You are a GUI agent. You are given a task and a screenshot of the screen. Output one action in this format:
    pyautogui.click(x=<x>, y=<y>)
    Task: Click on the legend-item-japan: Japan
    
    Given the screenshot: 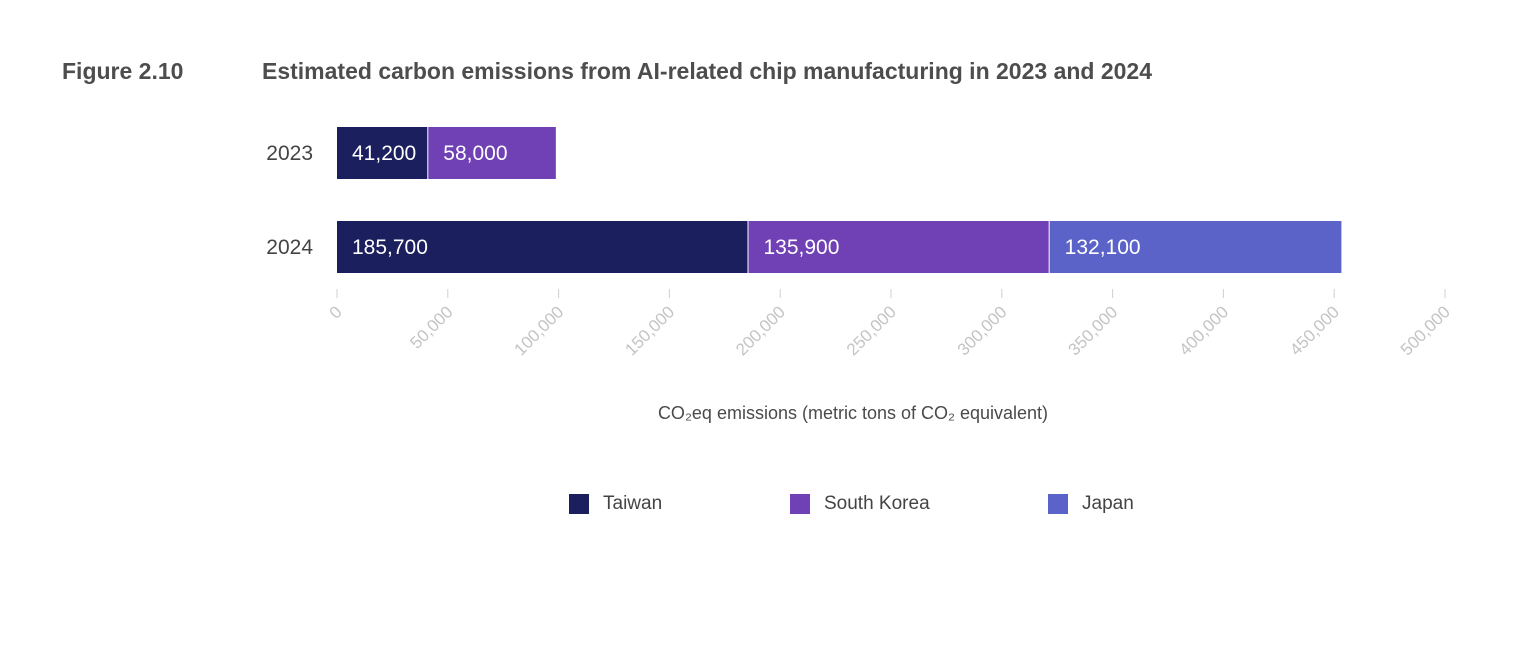 What is the action you would take?
    pyautogui.click(x=1091, y=504)
    